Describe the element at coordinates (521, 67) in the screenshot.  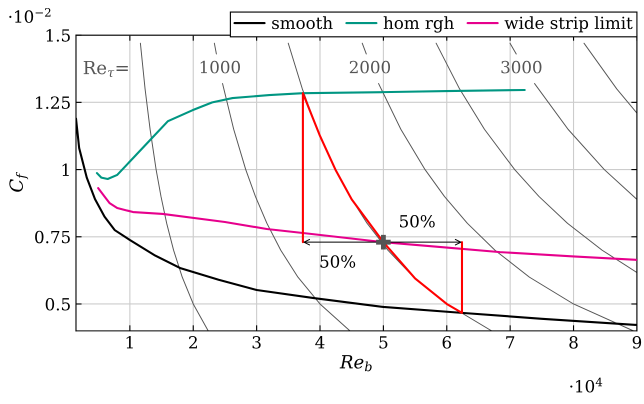
I see `annotation: 3000` at that location.